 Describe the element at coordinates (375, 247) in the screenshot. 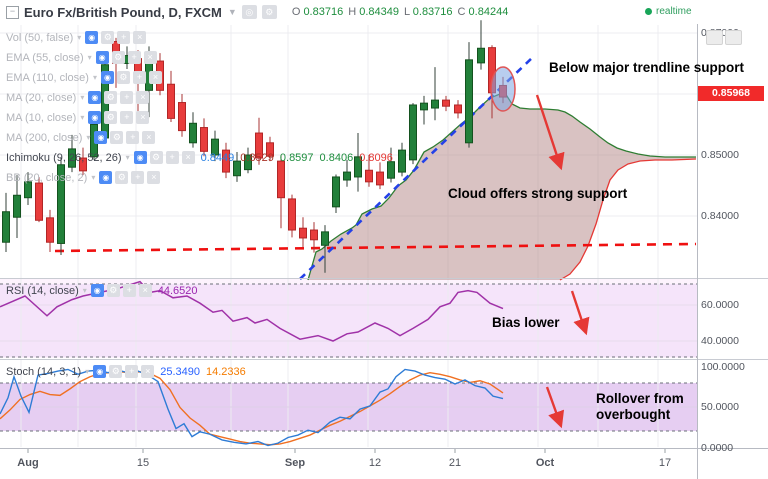

I see `horizontal-support-line` at that location.